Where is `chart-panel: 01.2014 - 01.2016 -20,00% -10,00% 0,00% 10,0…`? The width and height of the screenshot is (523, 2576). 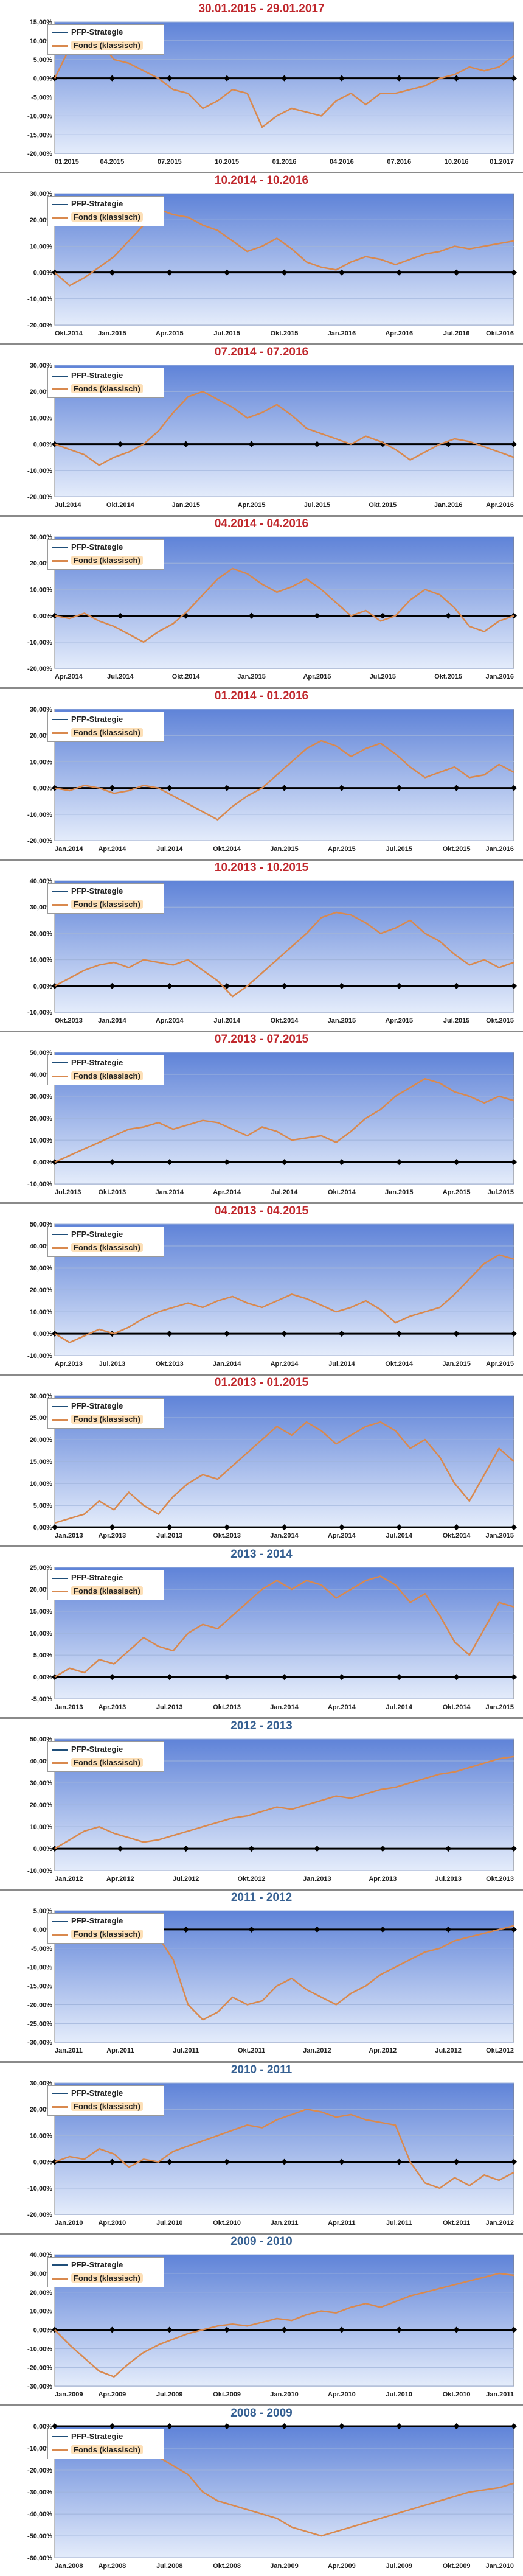
chart-panel: 01.2014 - 01.2016 -20,00% -10,00% 0,00% 10,0… is located at coordinates (261, 773).